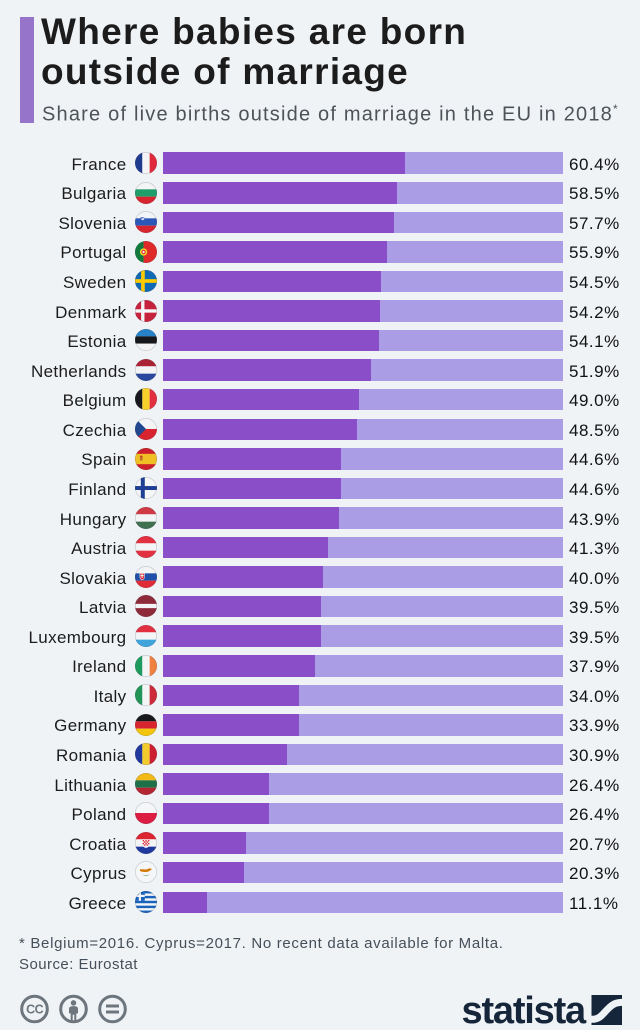  What do you see at coordinates (524, 1008) in the screenshot?
I see `svg-text: statista` at bounding box center [524, 1008].